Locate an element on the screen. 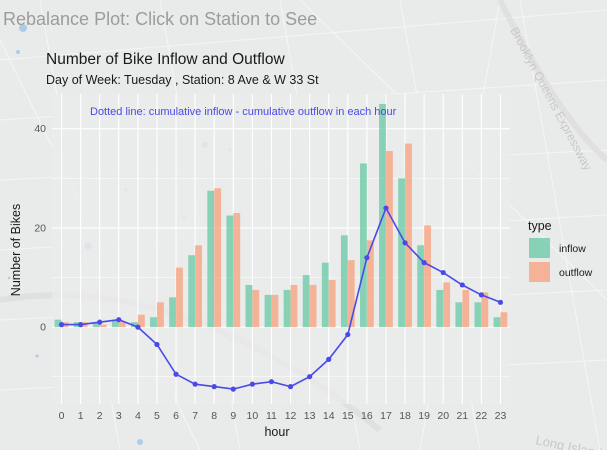  x-tick-label: 8 is located at coordinates (214, 416).